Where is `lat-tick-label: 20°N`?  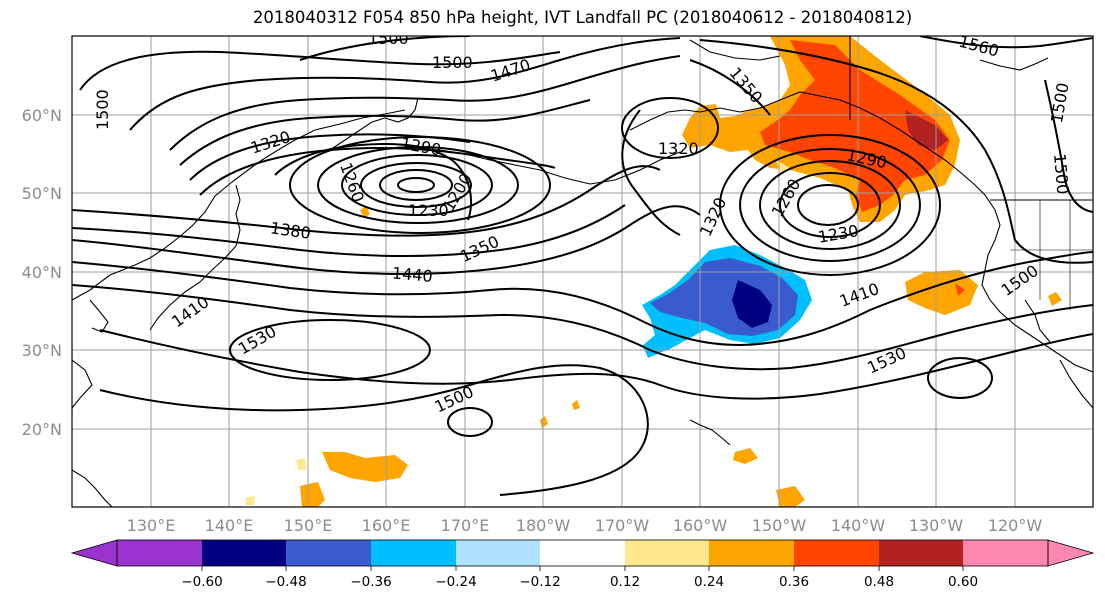 lat-tick-label: 20°N is located at coordinates (42, 429).